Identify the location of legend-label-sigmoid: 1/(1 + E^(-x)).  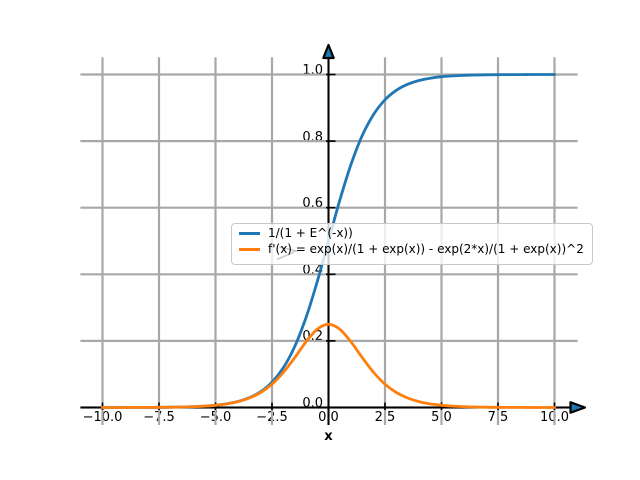
(310, 233).